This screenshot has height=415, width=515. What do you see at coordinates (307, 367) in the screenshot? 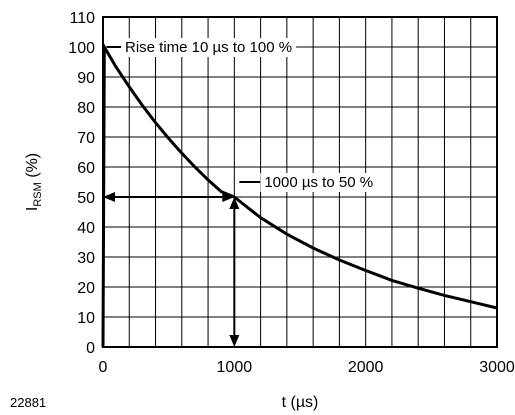
I see `x-axis-ticks: 0 1000 2000 3000` at bounding box center [307, 367].